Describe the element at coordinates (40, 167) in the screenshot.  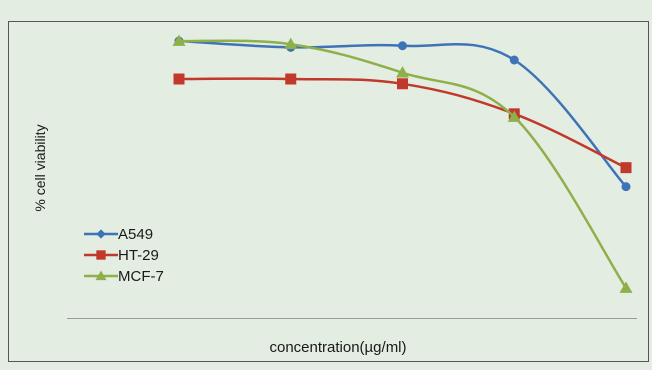
I see `y-axis-label: % cell viability` at that location.